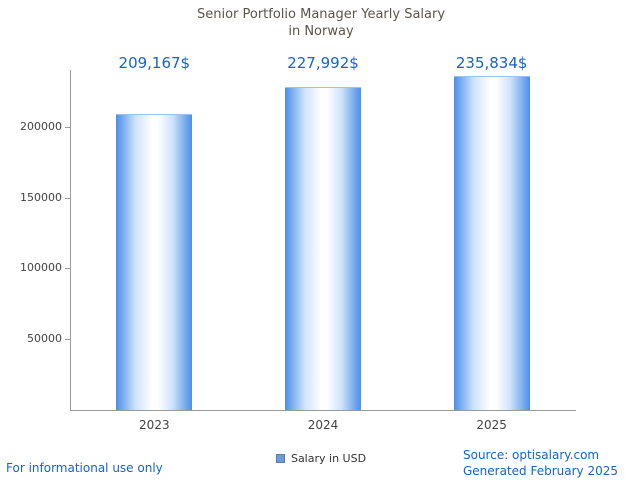  I want to click on generated-date: Generated February 2025, so click(540, 471).